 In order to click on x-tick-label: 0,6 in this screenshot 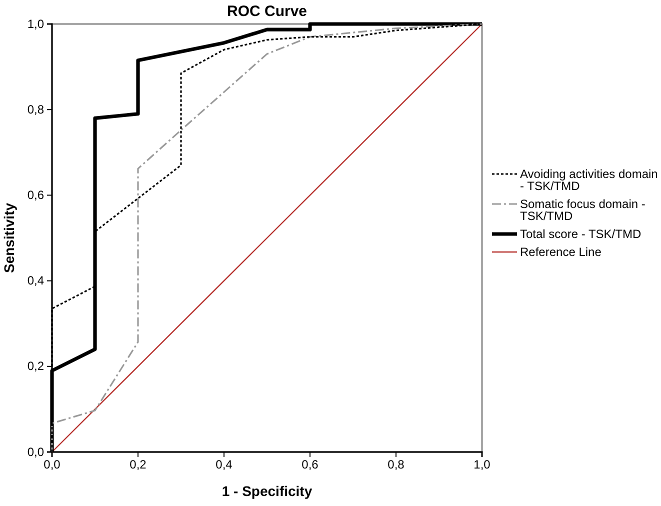, I will do `click(310, 465)`.